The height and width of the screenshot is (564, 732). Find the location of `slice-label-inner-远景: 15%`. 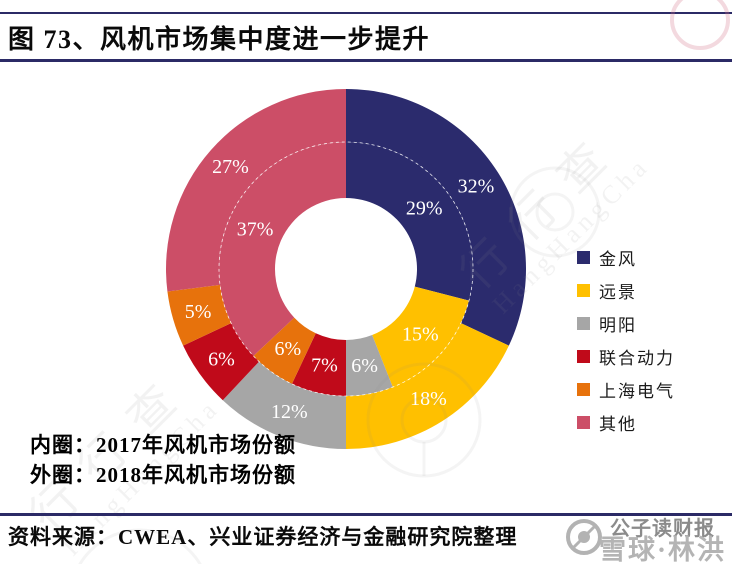

slice-label-inner-远景: 15% is located at coordinates (420, 335).